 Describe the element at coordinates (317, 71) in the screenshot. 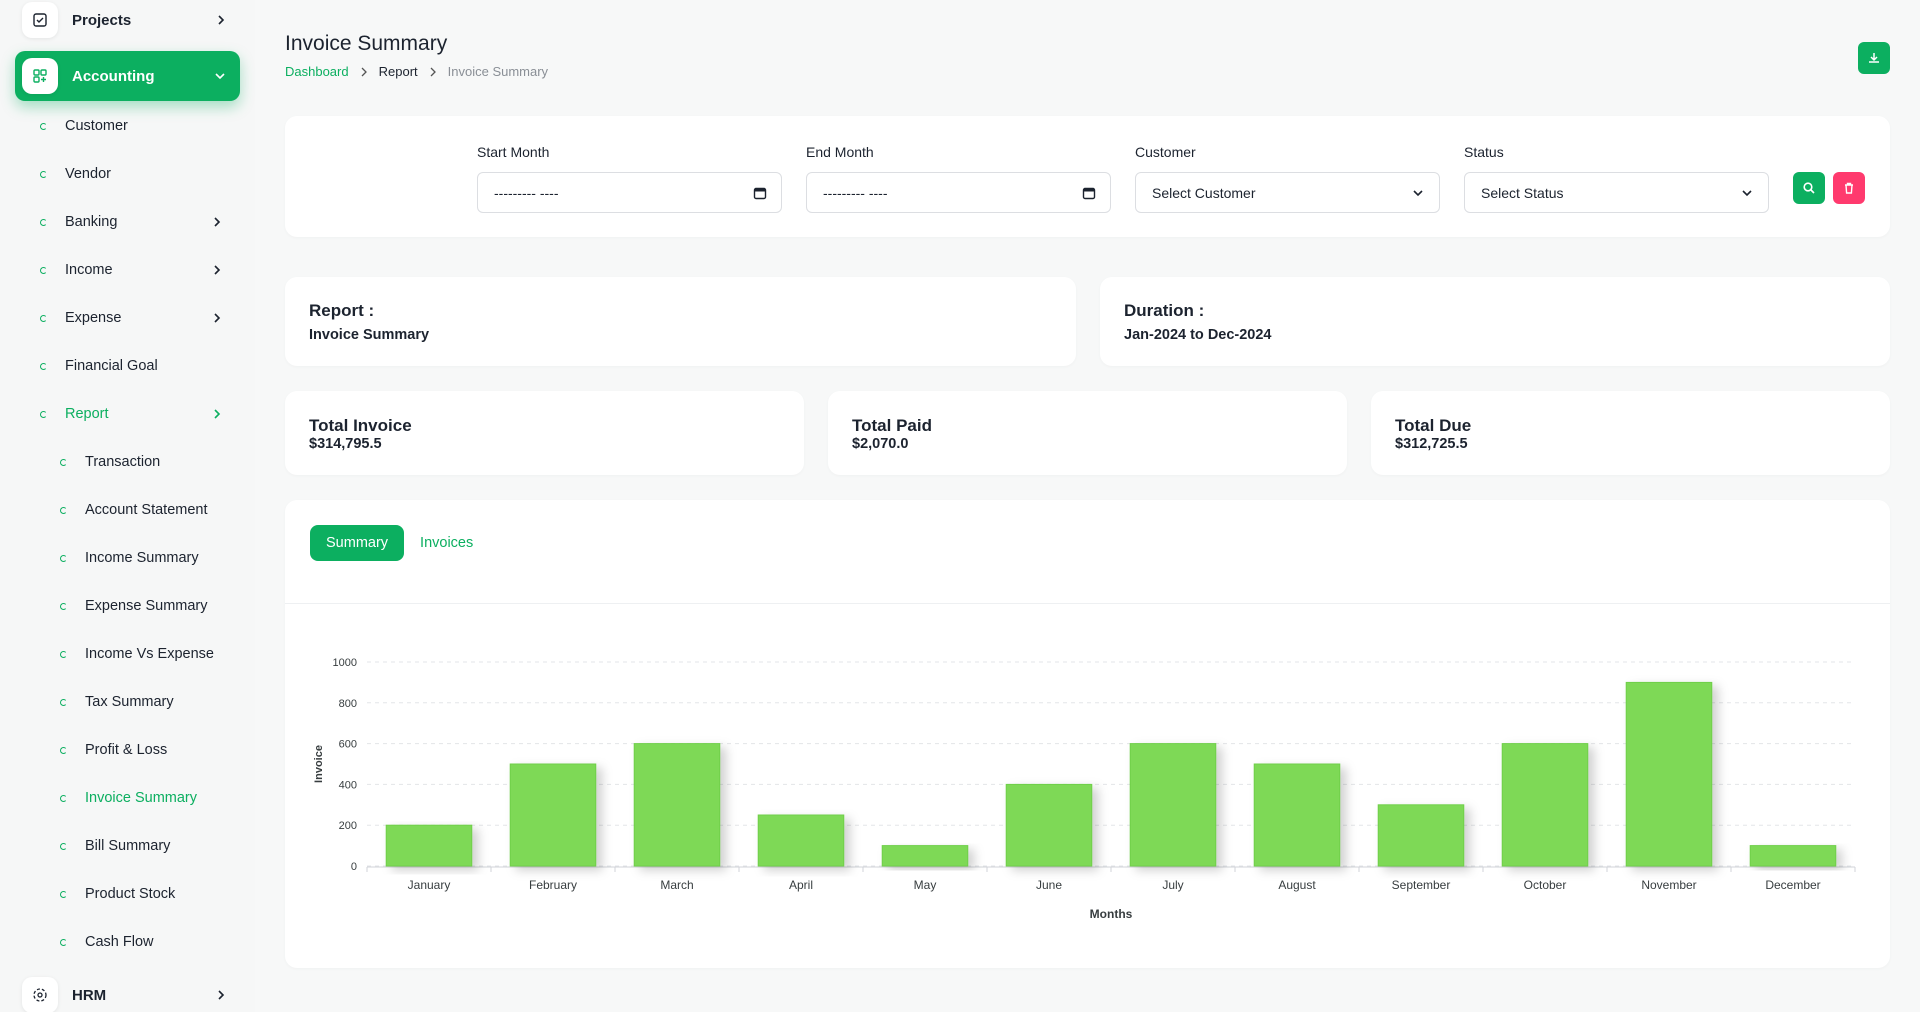

I see `breadcrumb-dashboard: Dashboard` at that location.